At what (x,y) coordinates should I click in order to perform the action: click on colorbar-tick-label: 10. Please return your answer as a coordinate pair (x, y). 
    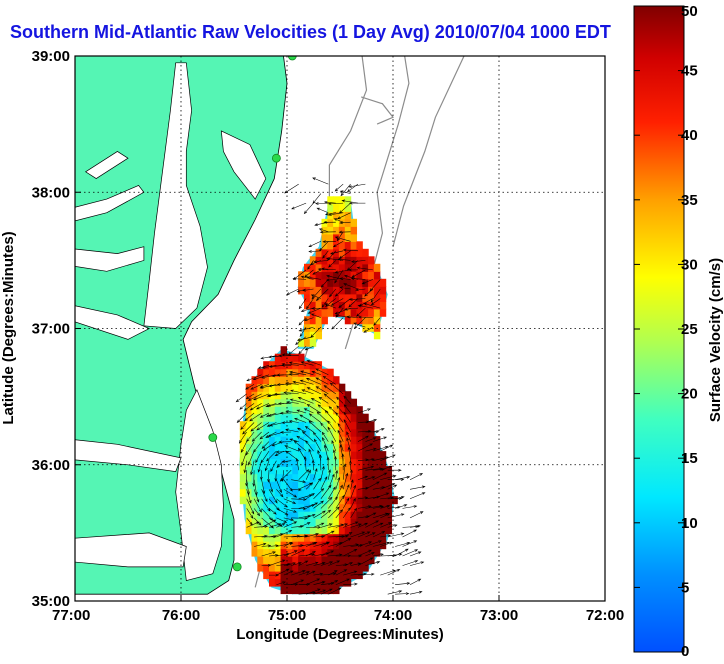
    Looking at the image, I should click on (689, 523).